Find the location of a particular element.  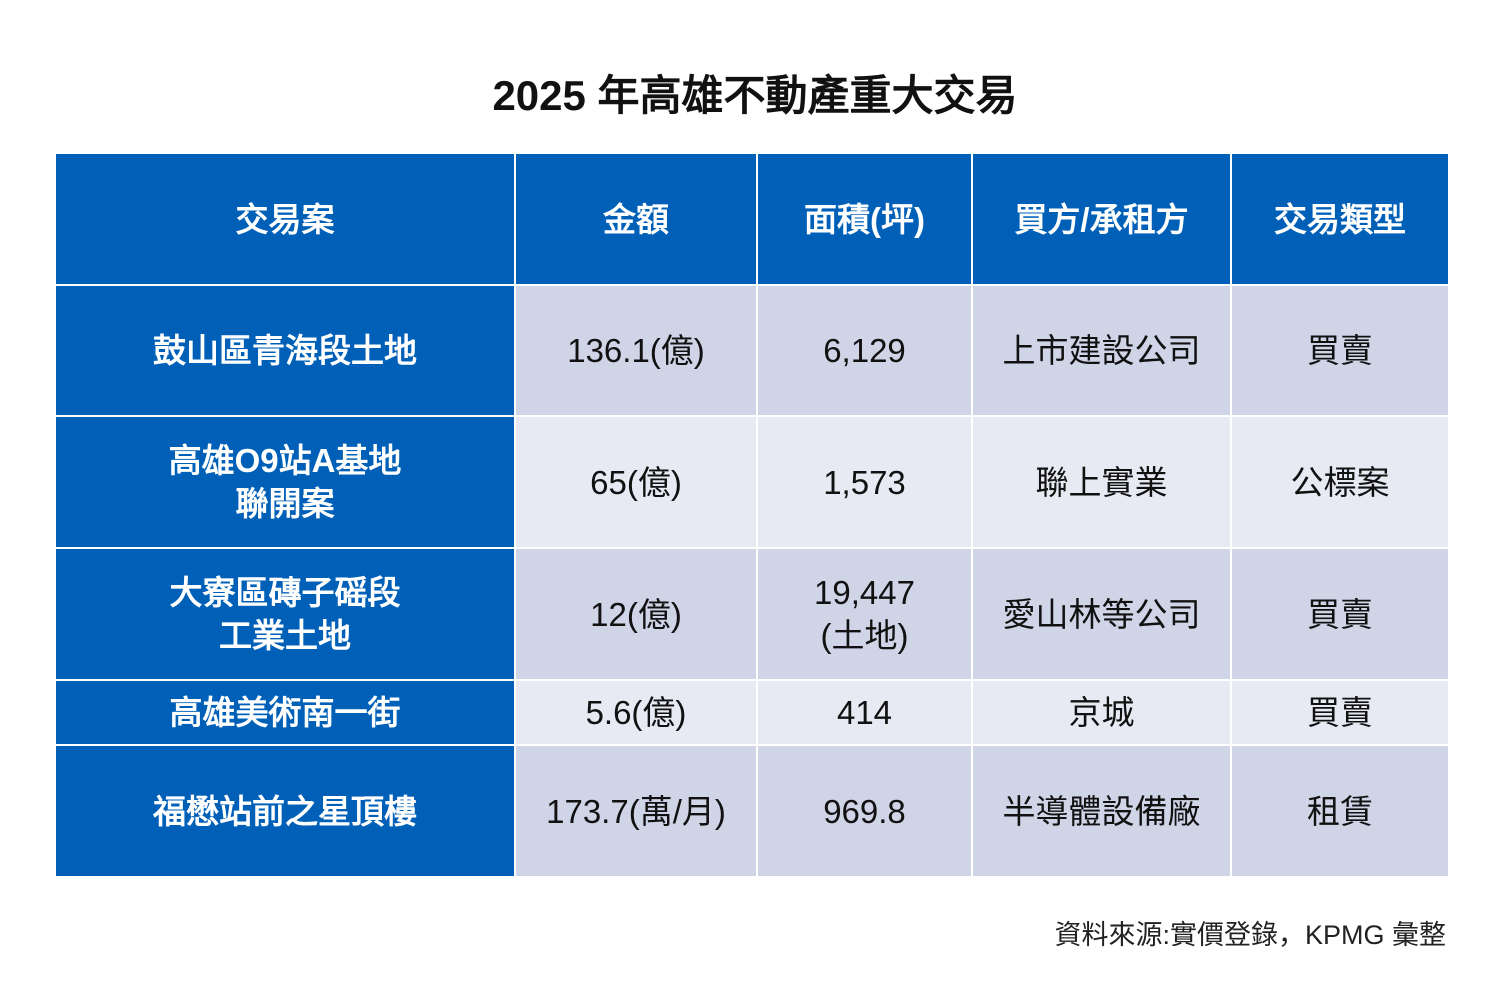

table-cell: 京城 is located at coordinates (1101, 712).